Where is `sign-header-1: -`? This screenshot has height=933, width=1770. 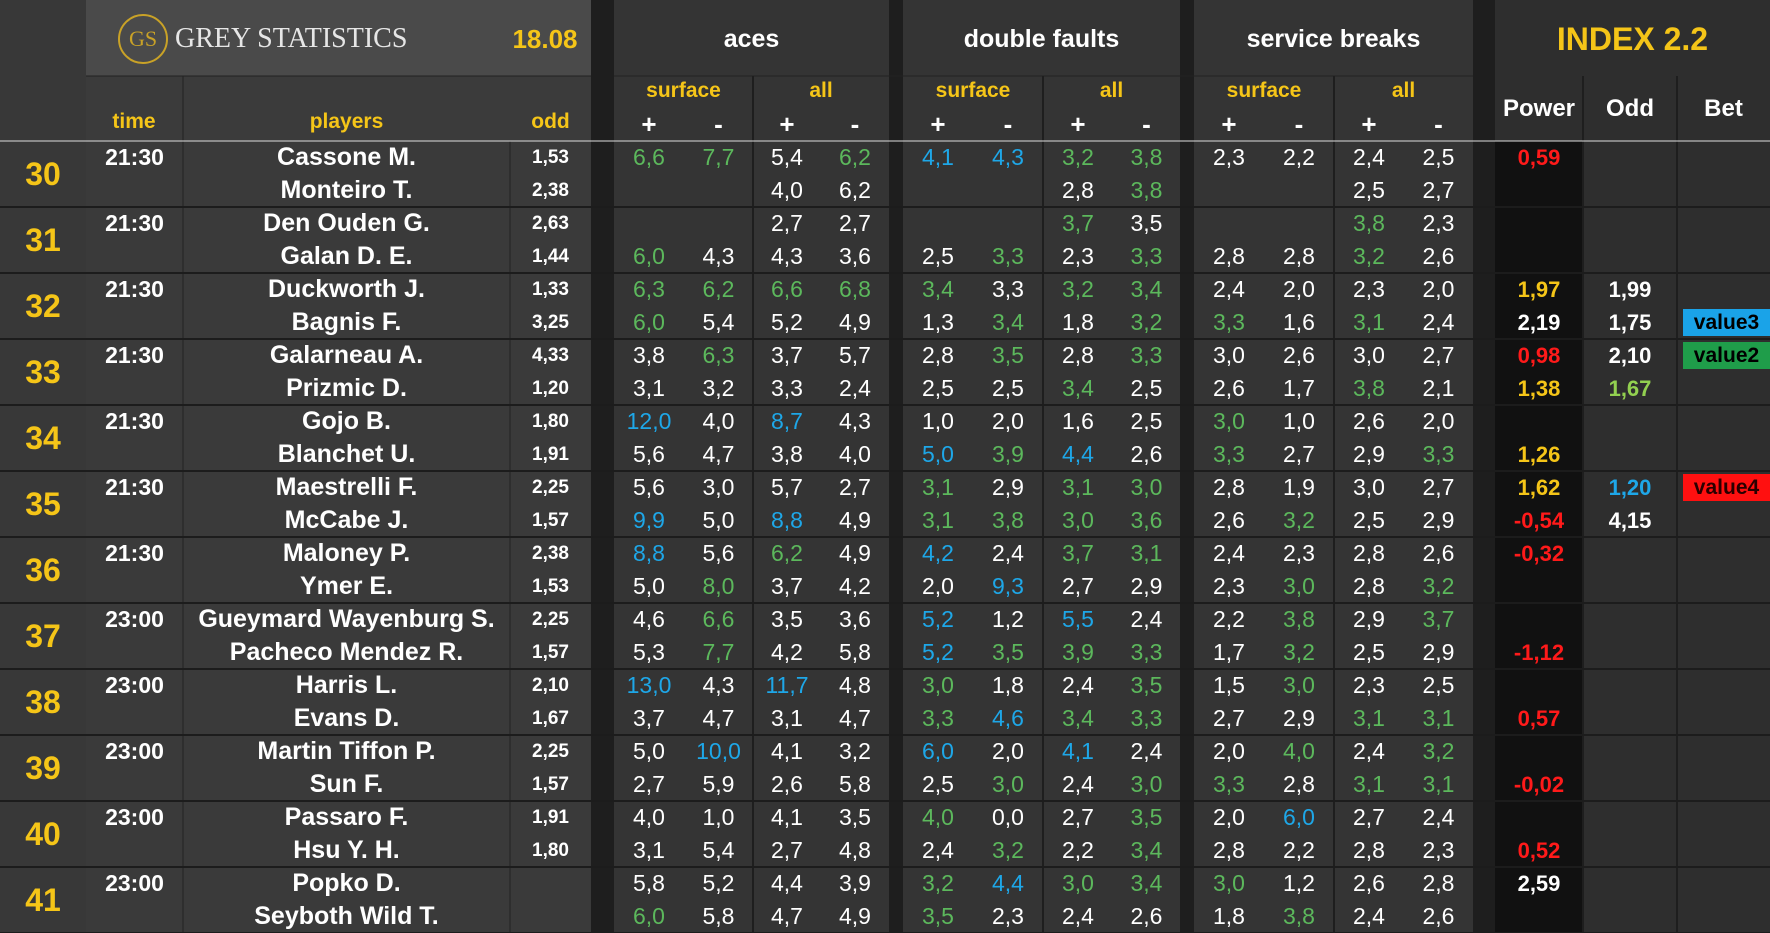 sign-header-1: - is located at coordinates (718, 123).